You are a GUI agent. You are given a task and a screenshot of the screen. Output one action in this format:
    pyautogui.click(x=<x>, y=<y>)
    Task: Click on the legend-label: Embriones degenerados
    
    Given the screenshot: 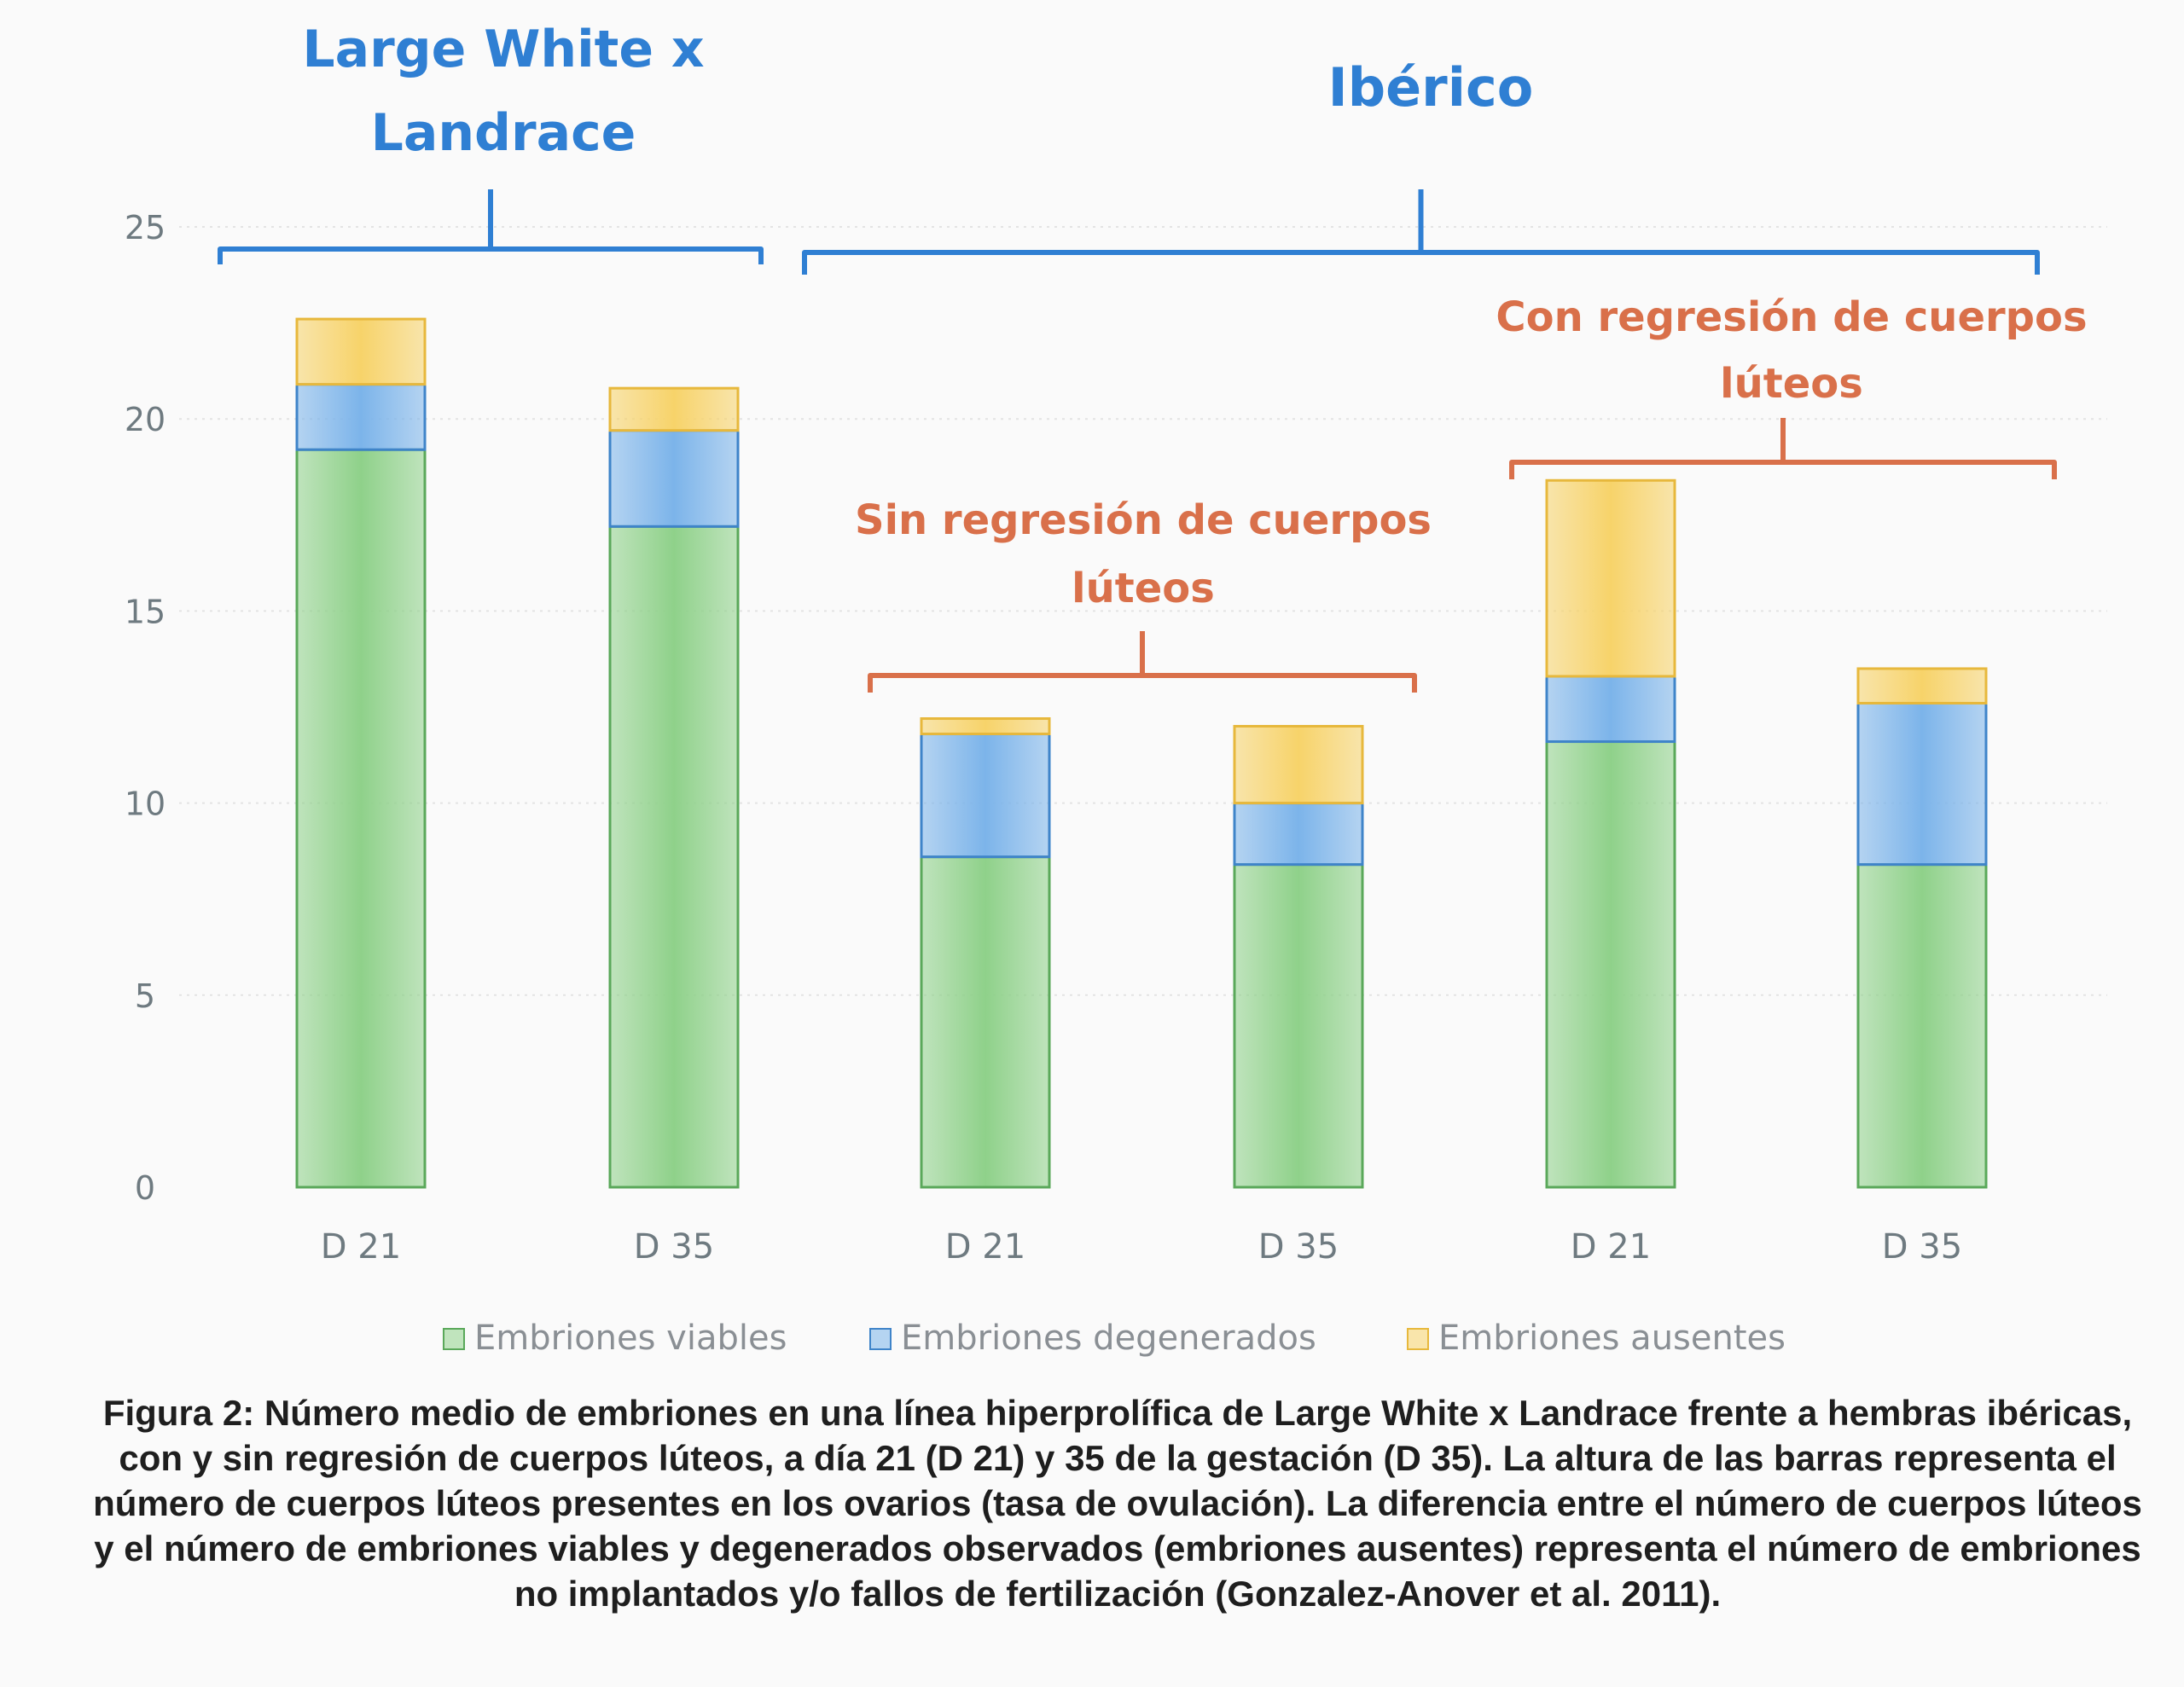 What is the action you would take?
    pyautogui.click(x=1108, y=1338)
    